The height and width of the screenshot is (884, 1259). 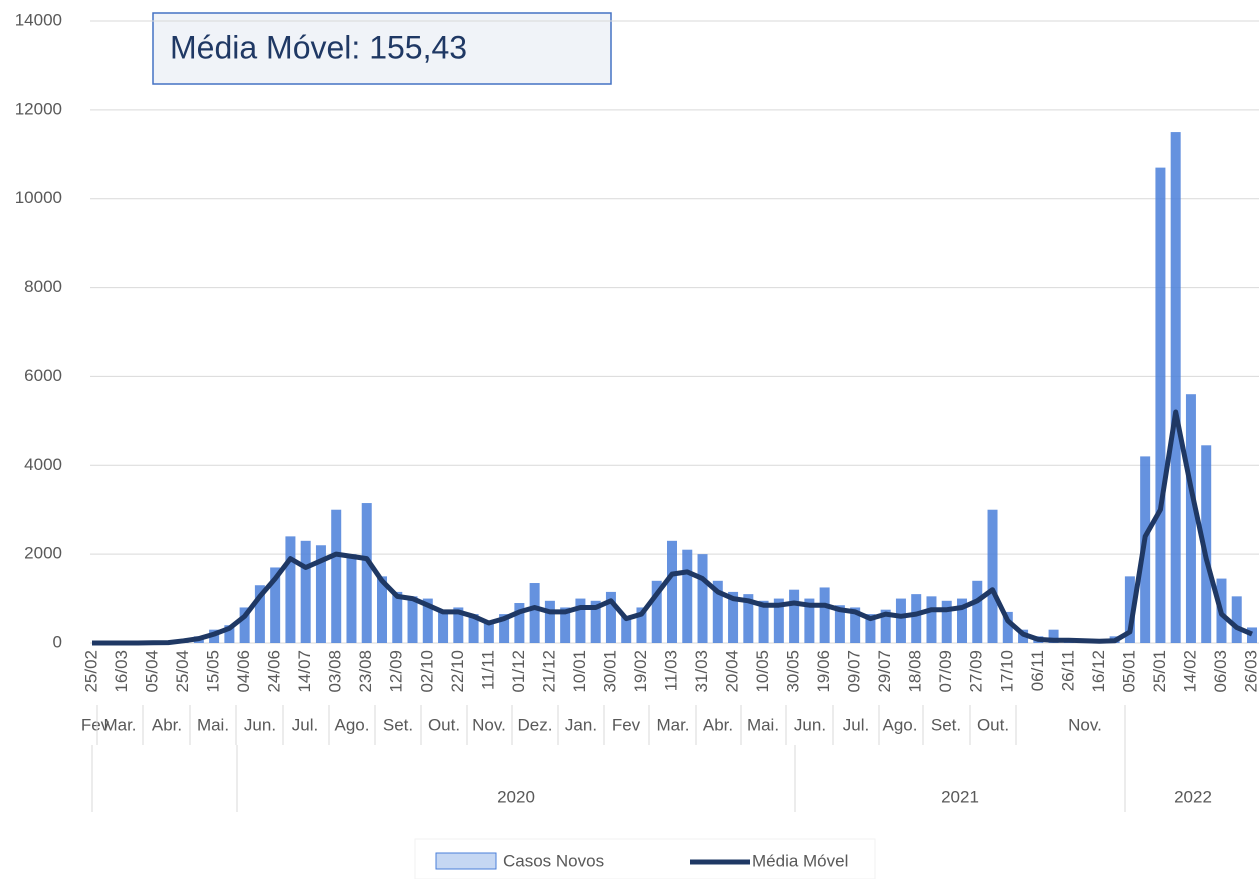 What do you see at coordinates (90, 671) in the screenshot?
I see `x-tick-label: 25/02` at bounding box center [90, 671].